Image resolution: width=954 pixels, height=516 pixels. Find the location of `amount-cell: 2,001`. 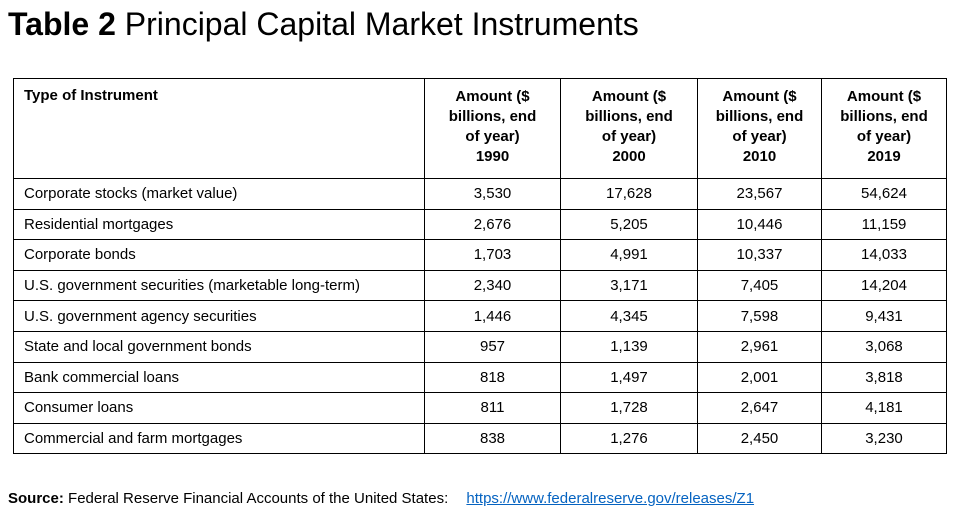

amount-cell: 2,001 is located at coordinates (759, 377).